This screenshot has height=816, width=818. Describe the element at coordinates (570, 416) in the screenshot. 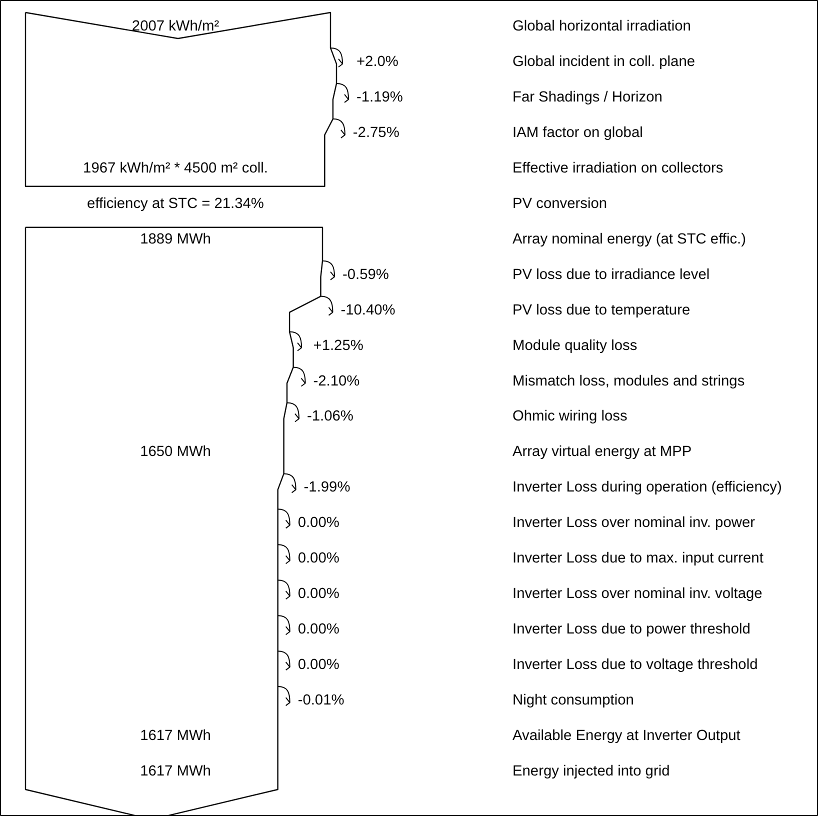

I see `category-label: Ohmic wiring loss` at that location.